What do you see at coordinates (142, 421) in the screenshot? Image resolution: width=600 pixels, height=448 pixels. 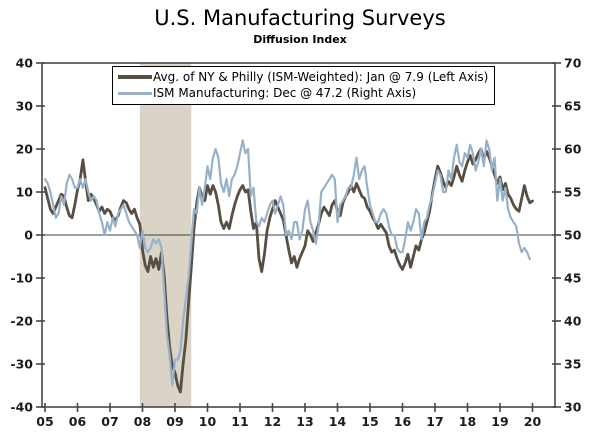 I see `x-axis-tick-label: 08` at bounding box center [142, 421].